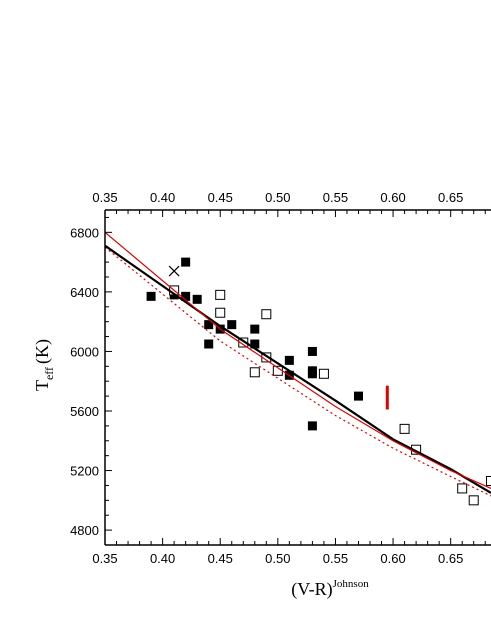  Describe the element at coordinates (335, 558) in the screenshot. I see `x-tick-label-bottom: 0.55` at that location.